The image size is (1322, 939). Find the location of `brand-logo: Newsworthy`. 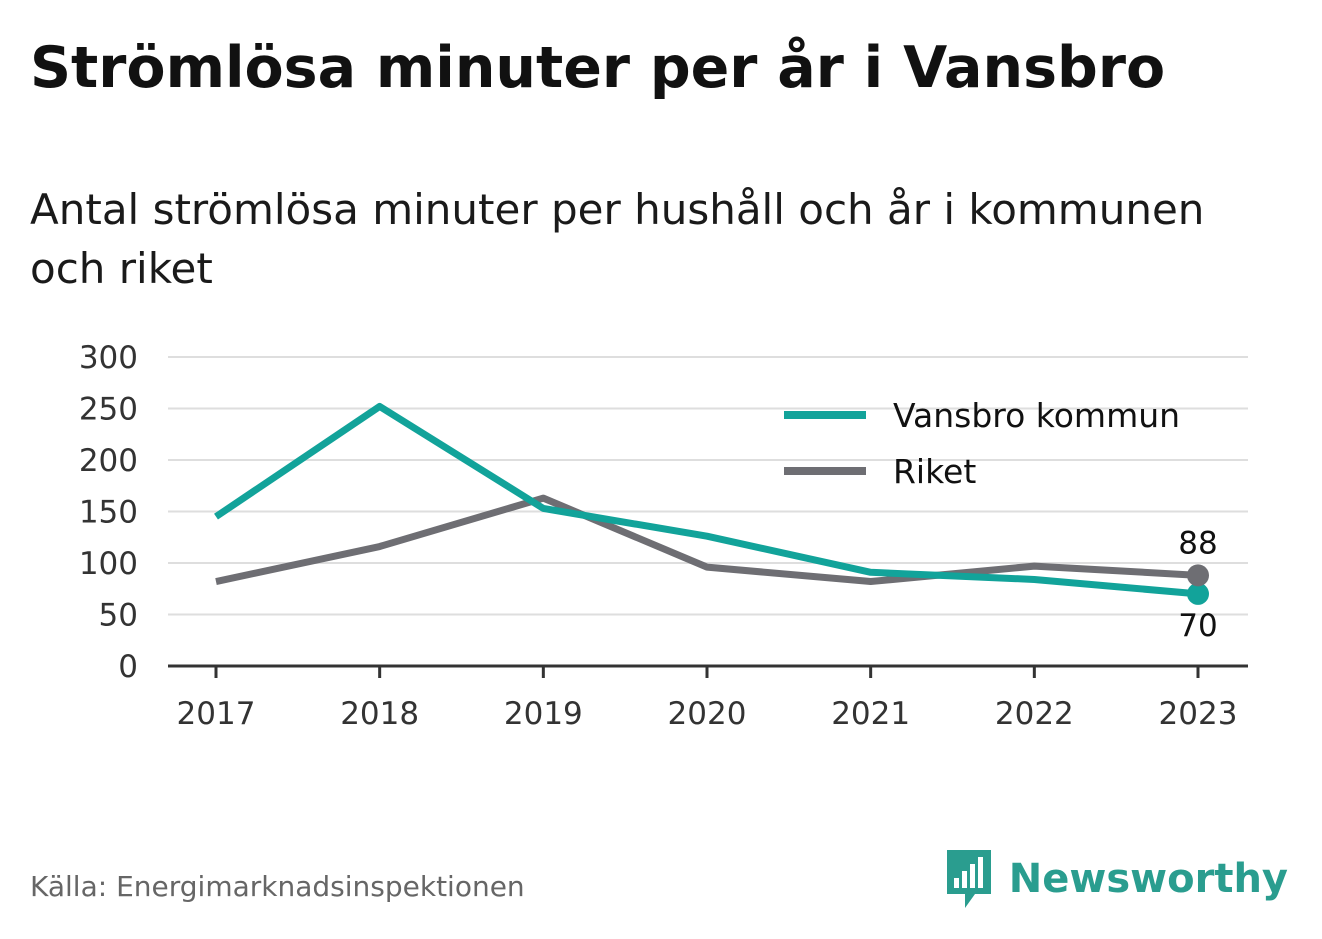

brand-logo: Newsworthy is located at coordinates (1116, 879).